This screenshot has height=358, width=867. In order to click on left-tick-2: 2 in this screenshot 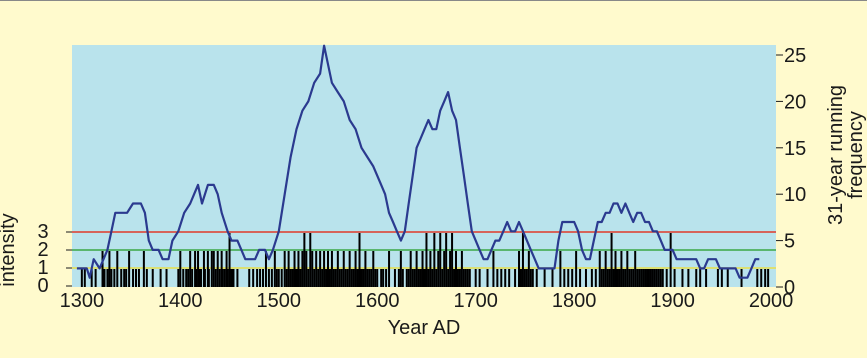, I will do `click(42, 250)`.